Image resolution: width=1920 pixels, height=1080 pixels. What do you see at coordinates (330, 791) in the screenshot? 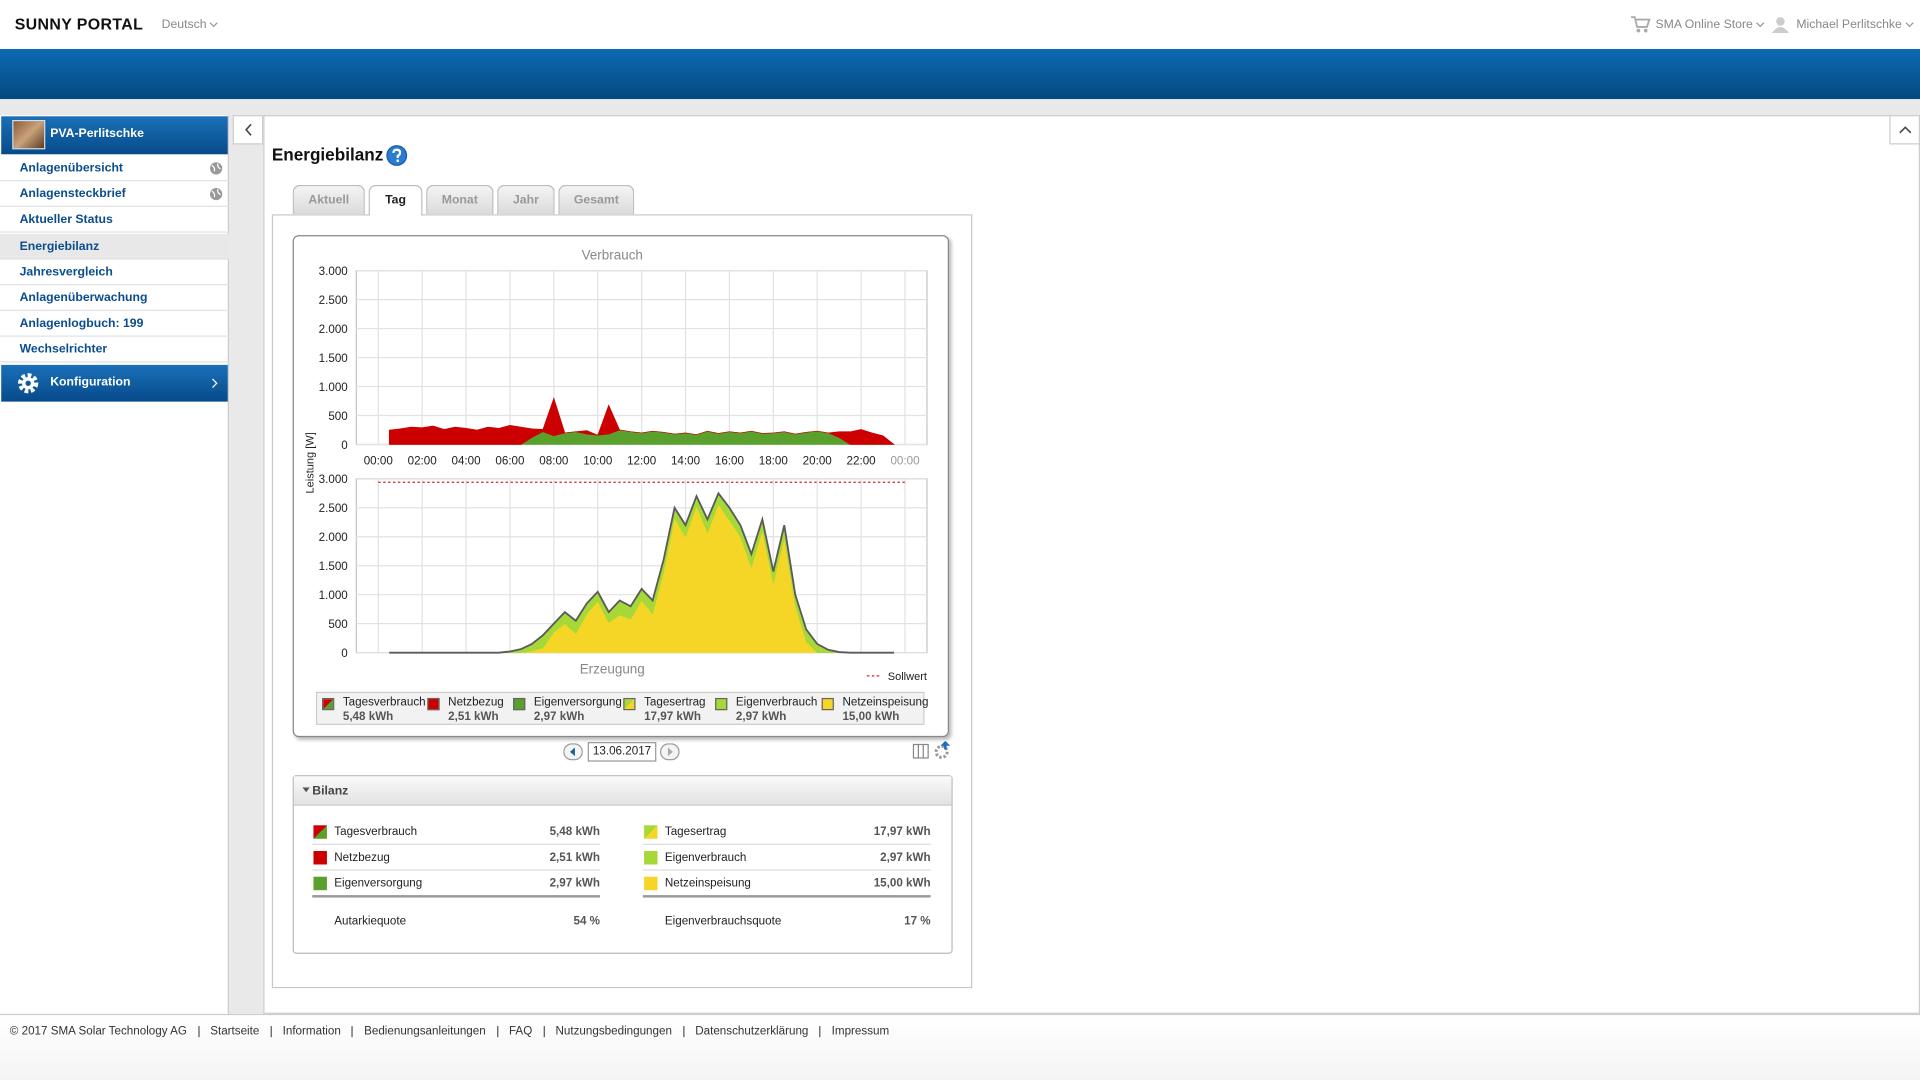
I see `bilanz-title: Bilanz` at bounding box center [330, 791].